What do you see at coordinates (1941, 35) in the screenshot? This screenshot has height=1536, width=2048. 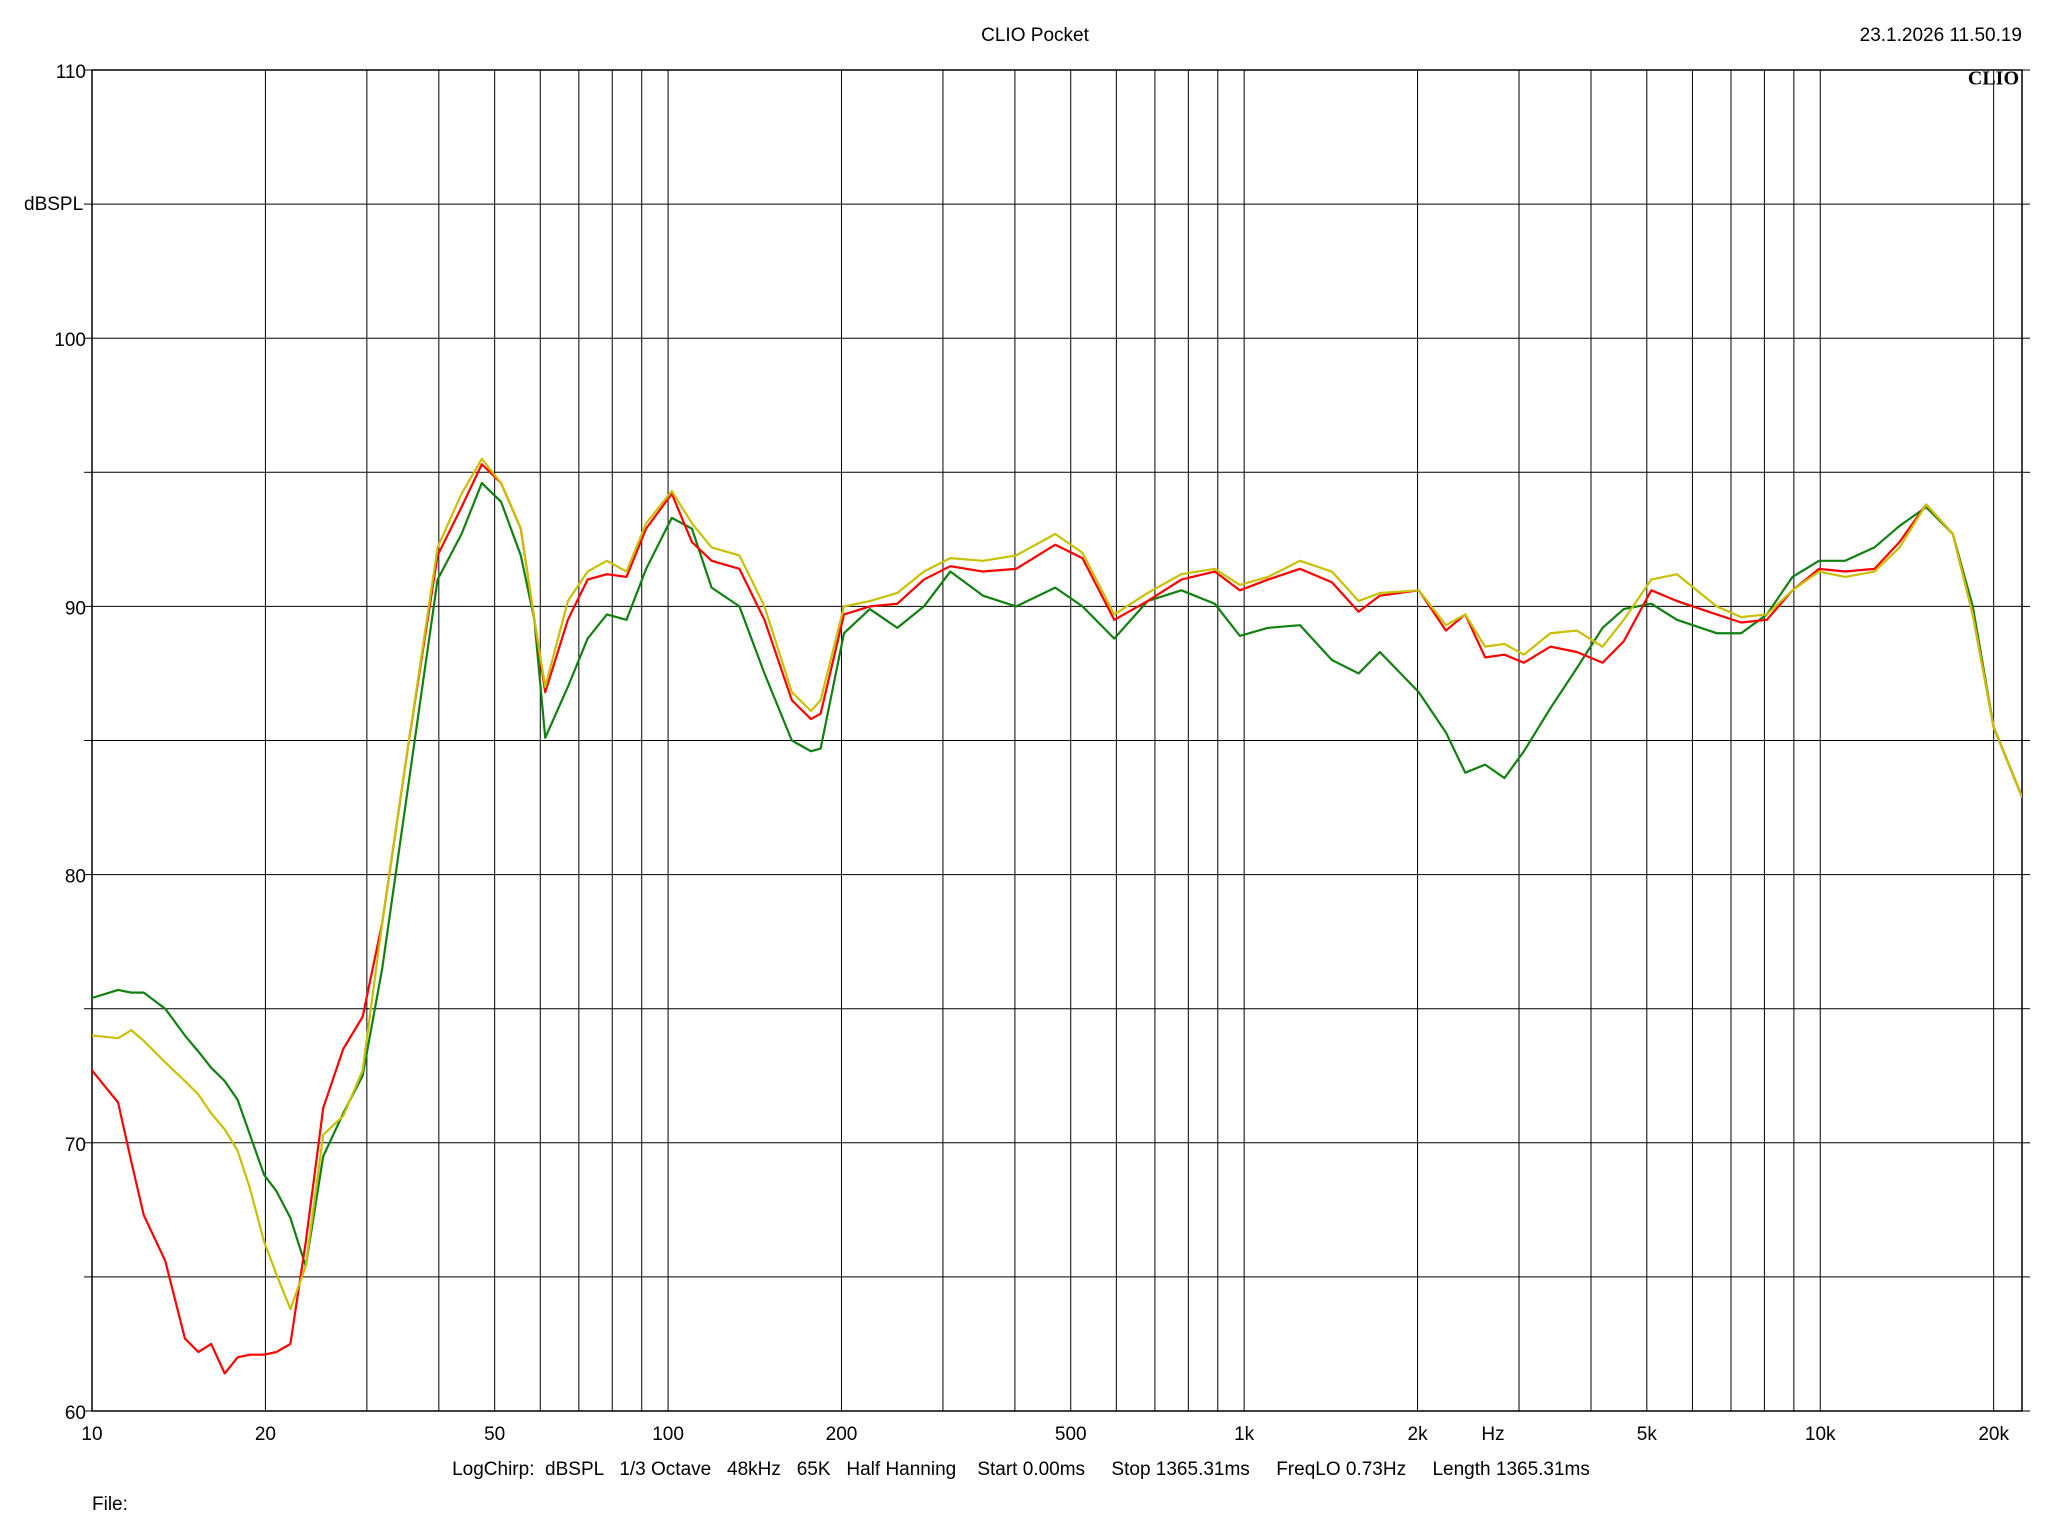 I see `timestamp: 23.1.2026 11.50.19` at bounding box center [1941, 35].